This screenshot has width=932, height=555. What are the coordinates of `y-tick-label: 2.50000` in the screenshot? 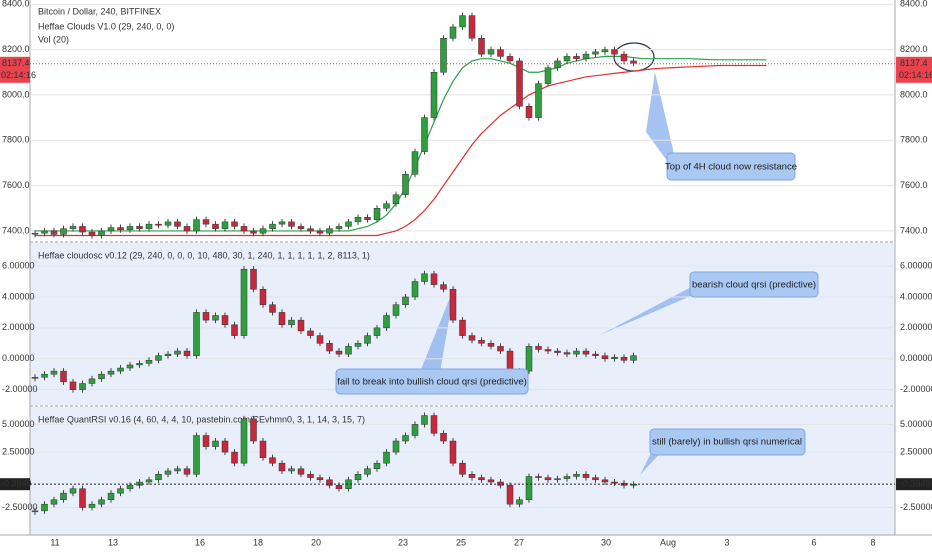 It's located at (916, 451).